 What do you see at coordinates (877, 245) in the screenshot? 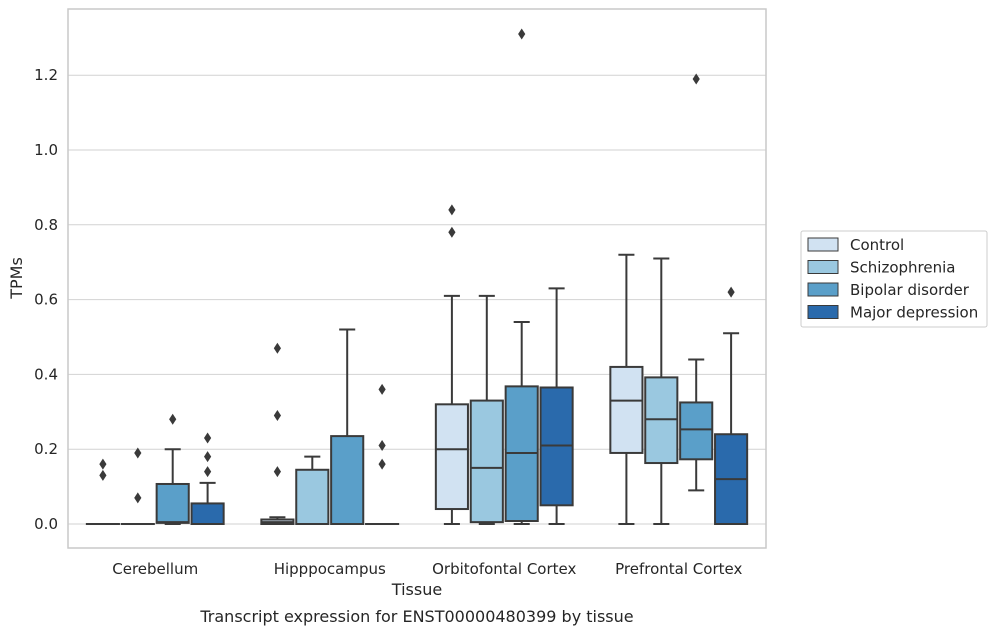
I see `legend-label: Control` at bounding box center [877, 245].